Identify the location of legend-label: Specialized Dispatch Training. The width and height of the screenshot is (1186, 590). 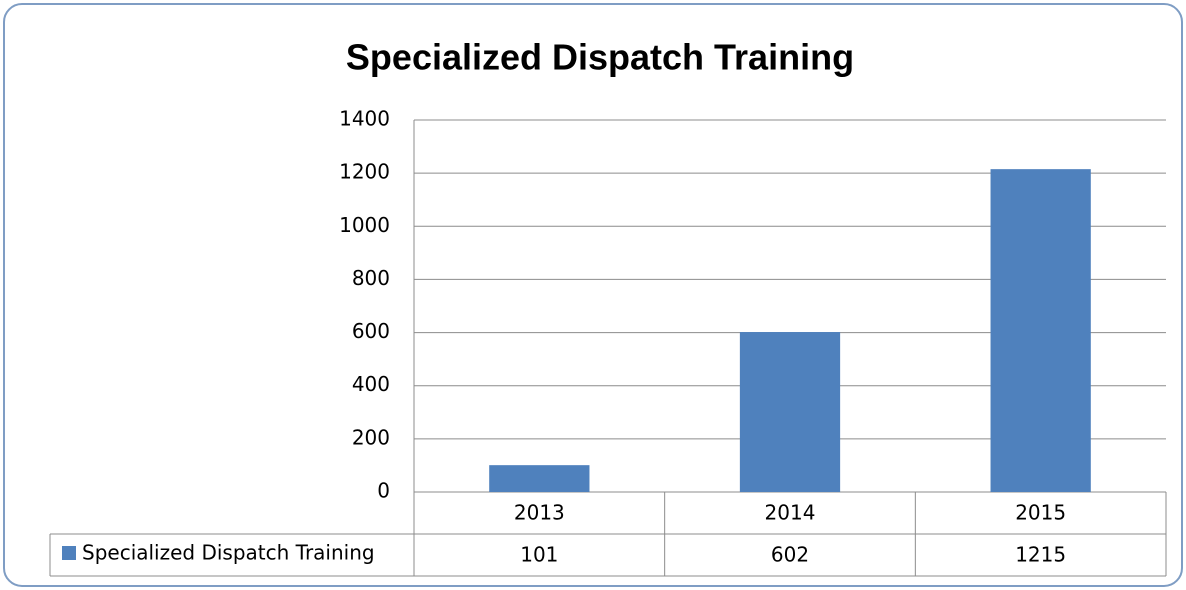
(228, 553).